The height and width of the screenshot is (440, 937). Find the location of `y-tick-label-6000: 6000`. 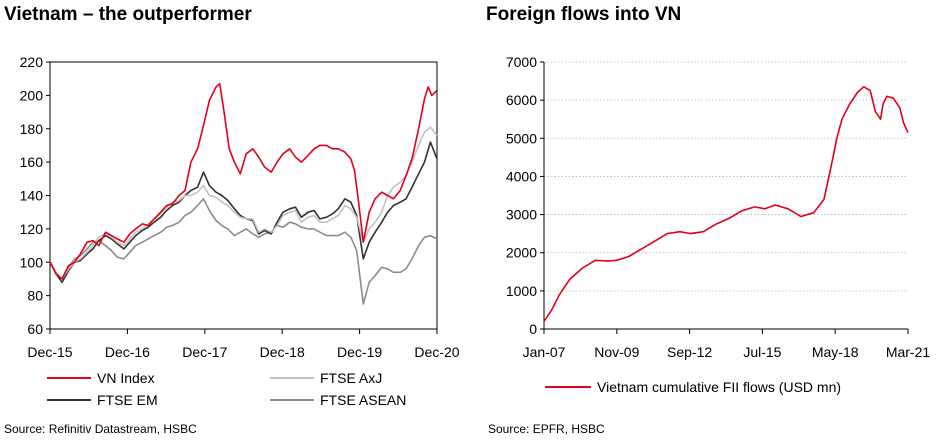

y-tick-label-6000: 6000 is located at coordinates (521, 100).